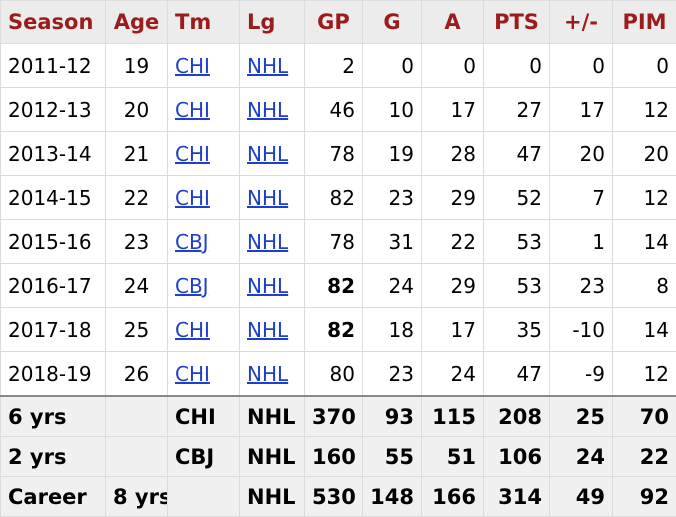 This screenshot has width=676, height=517. What do you see at coordinates (204, 457) in the screenshot?
I see `summary-team-cell: CBJ` at bounding box center [204, 457].